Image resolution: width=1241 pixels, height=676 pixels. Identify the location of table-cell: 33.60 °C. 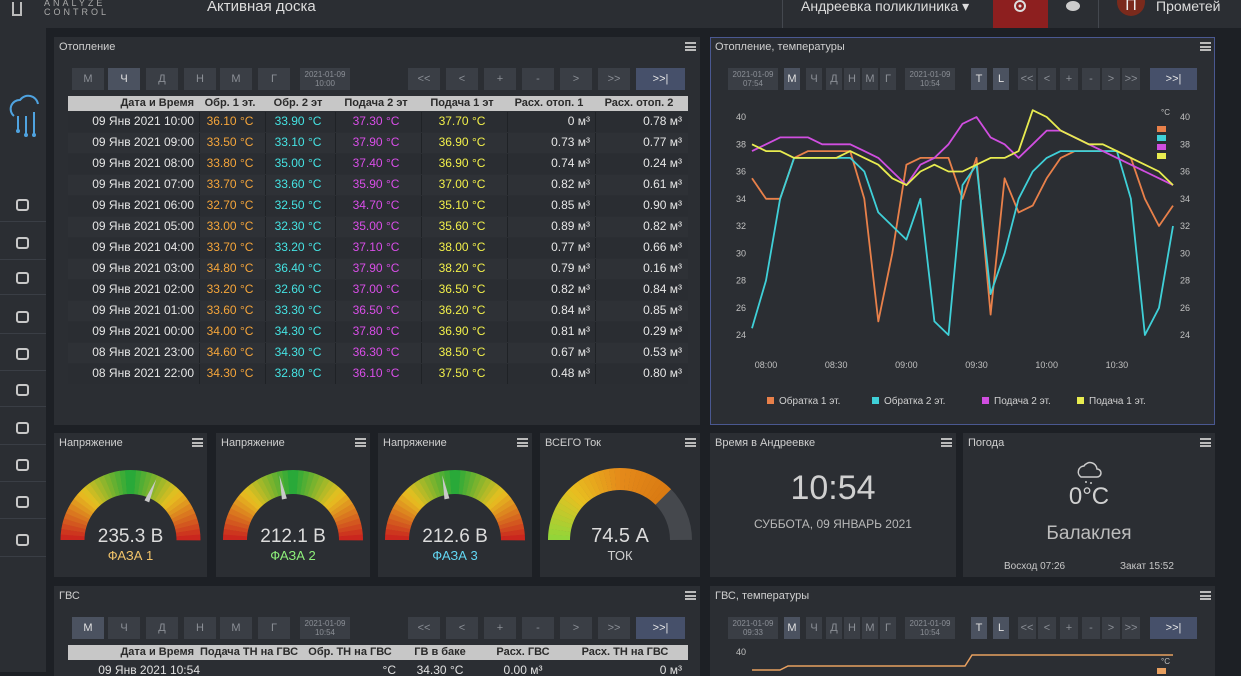
(298, 184).